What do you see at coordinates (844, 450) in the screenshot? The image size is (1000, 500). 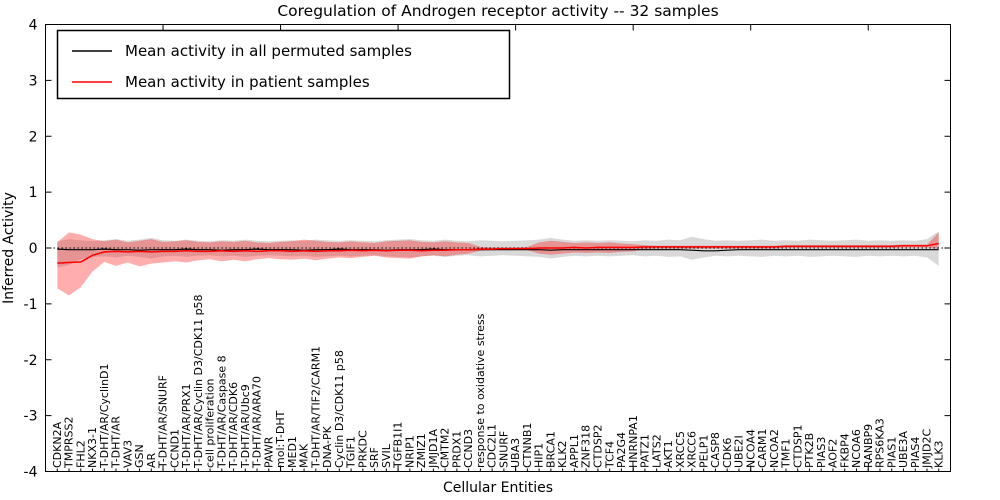 I see `entity-label: FKBP4` at bounding box center [844, 450].